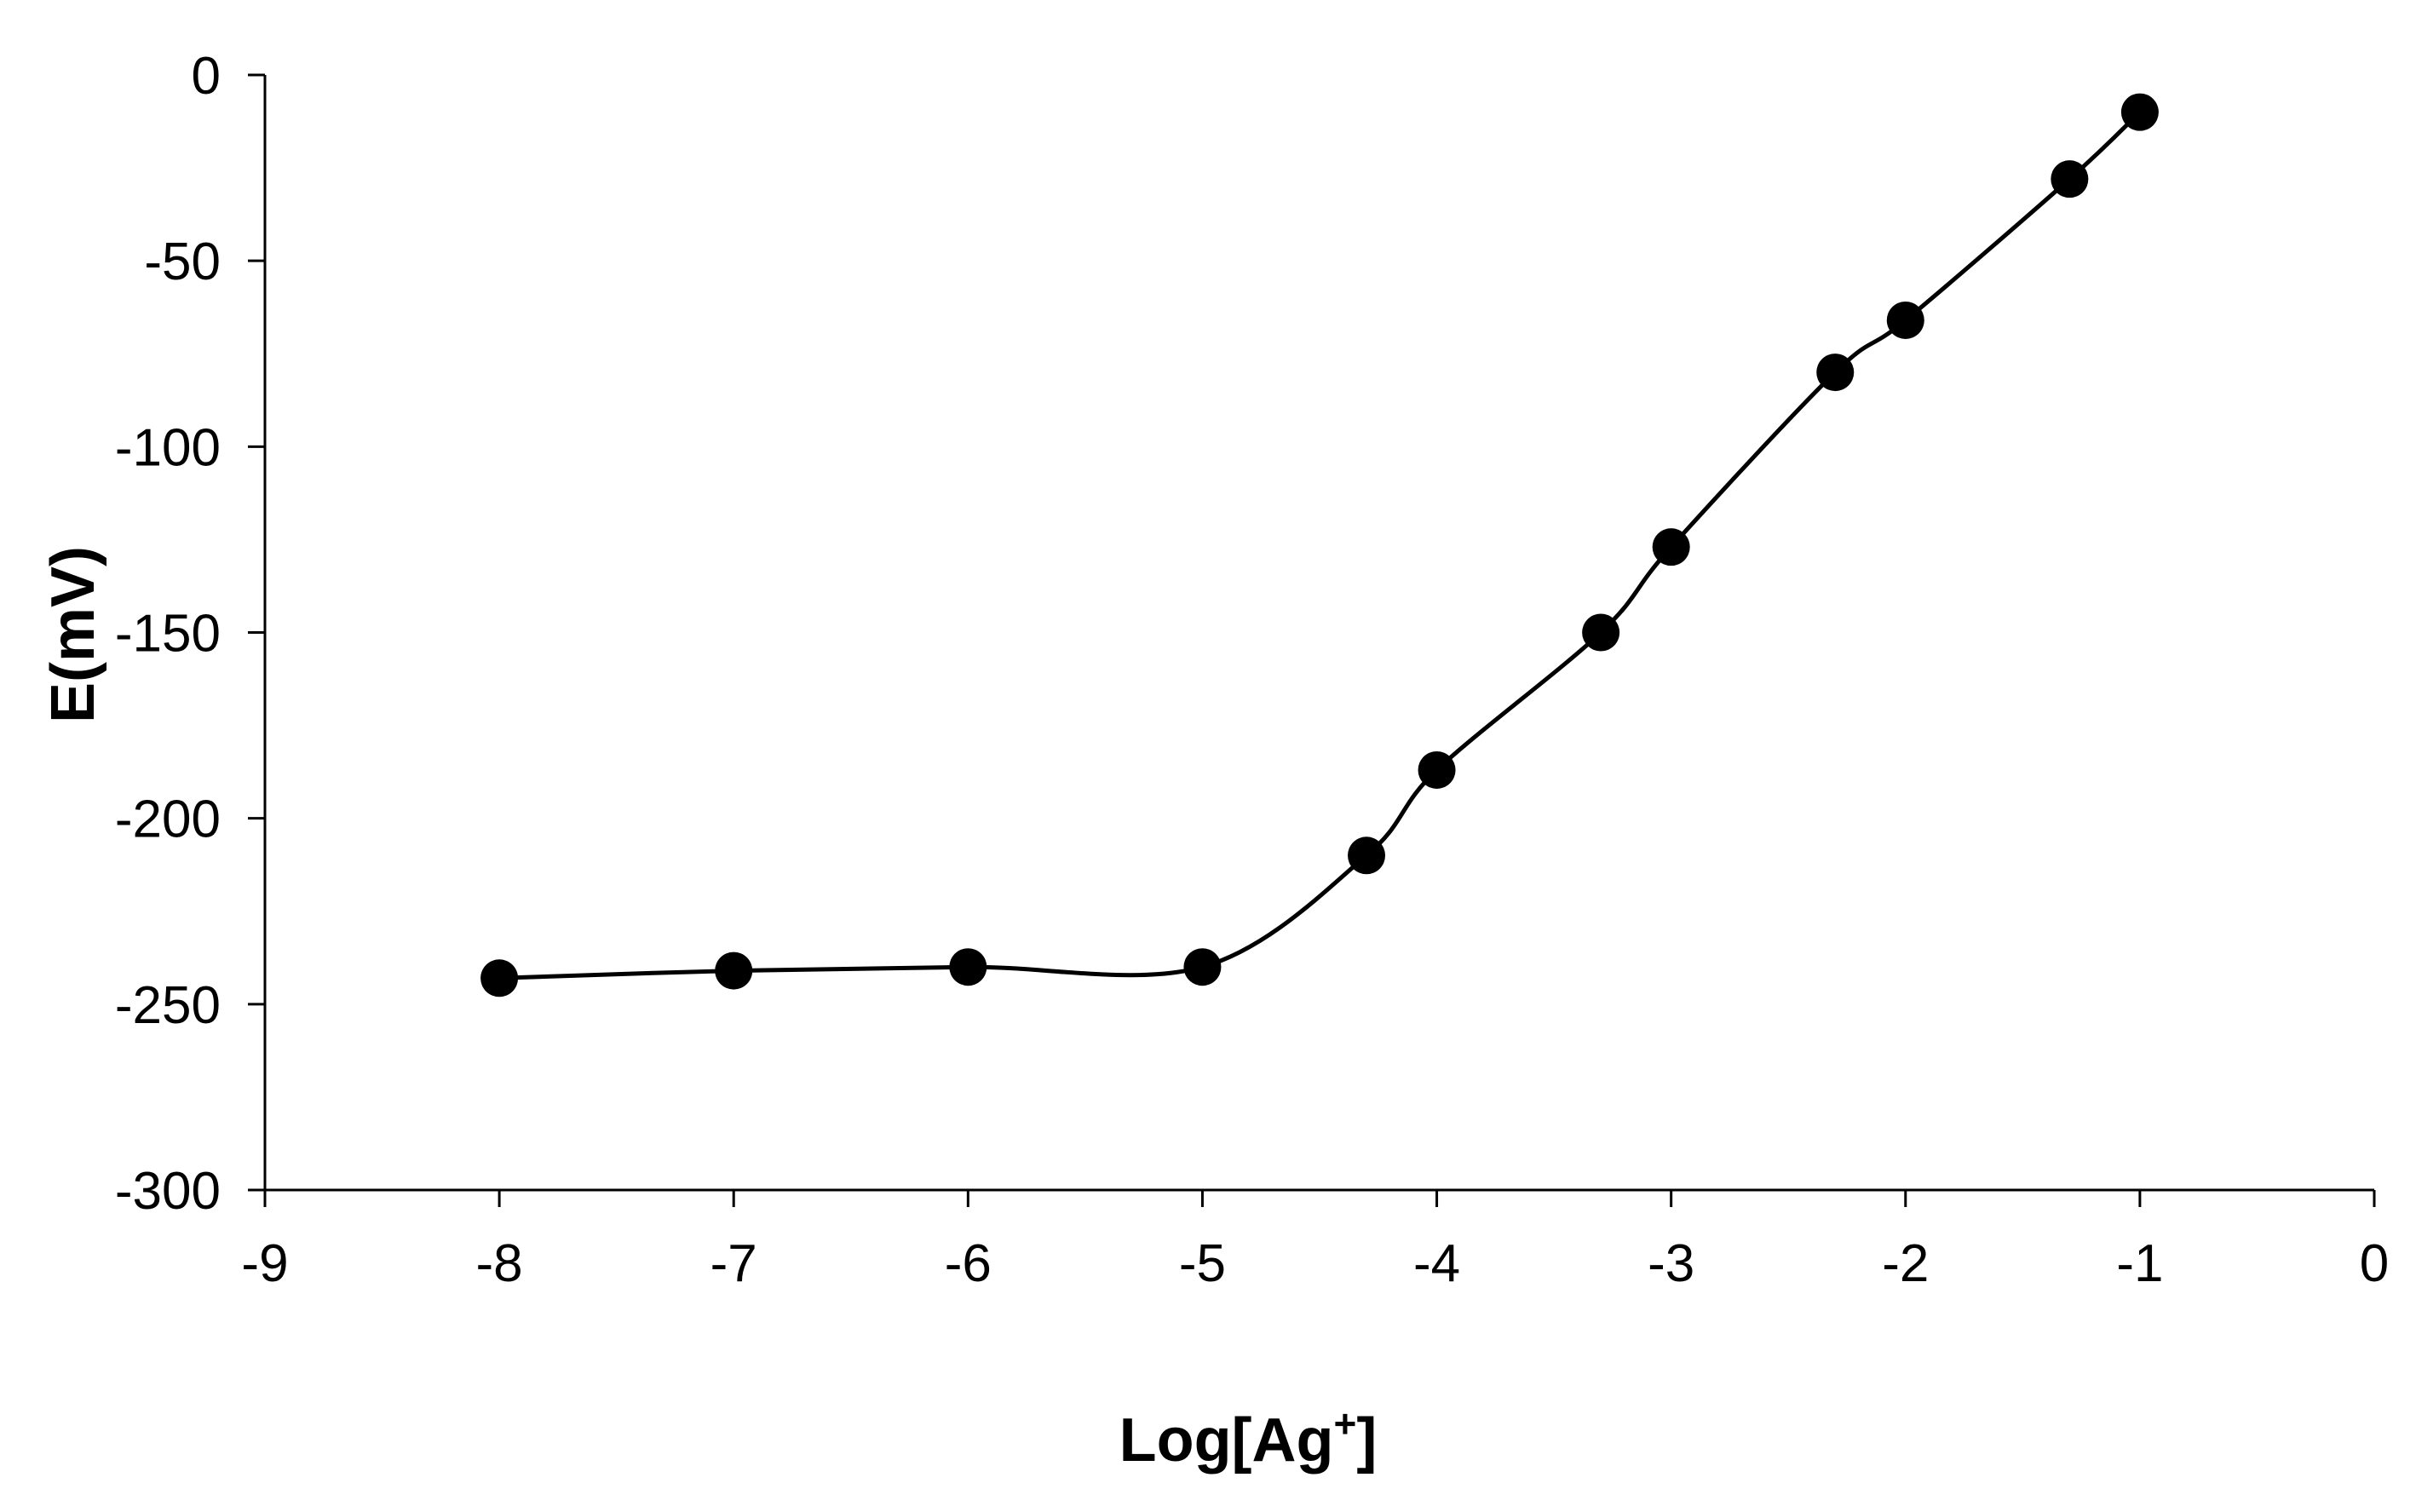 Image resolution: width=2416 pixels, height=1512 pixels. I want to click on x-axis-label: Log[Ag+], so click(1248, 1438).